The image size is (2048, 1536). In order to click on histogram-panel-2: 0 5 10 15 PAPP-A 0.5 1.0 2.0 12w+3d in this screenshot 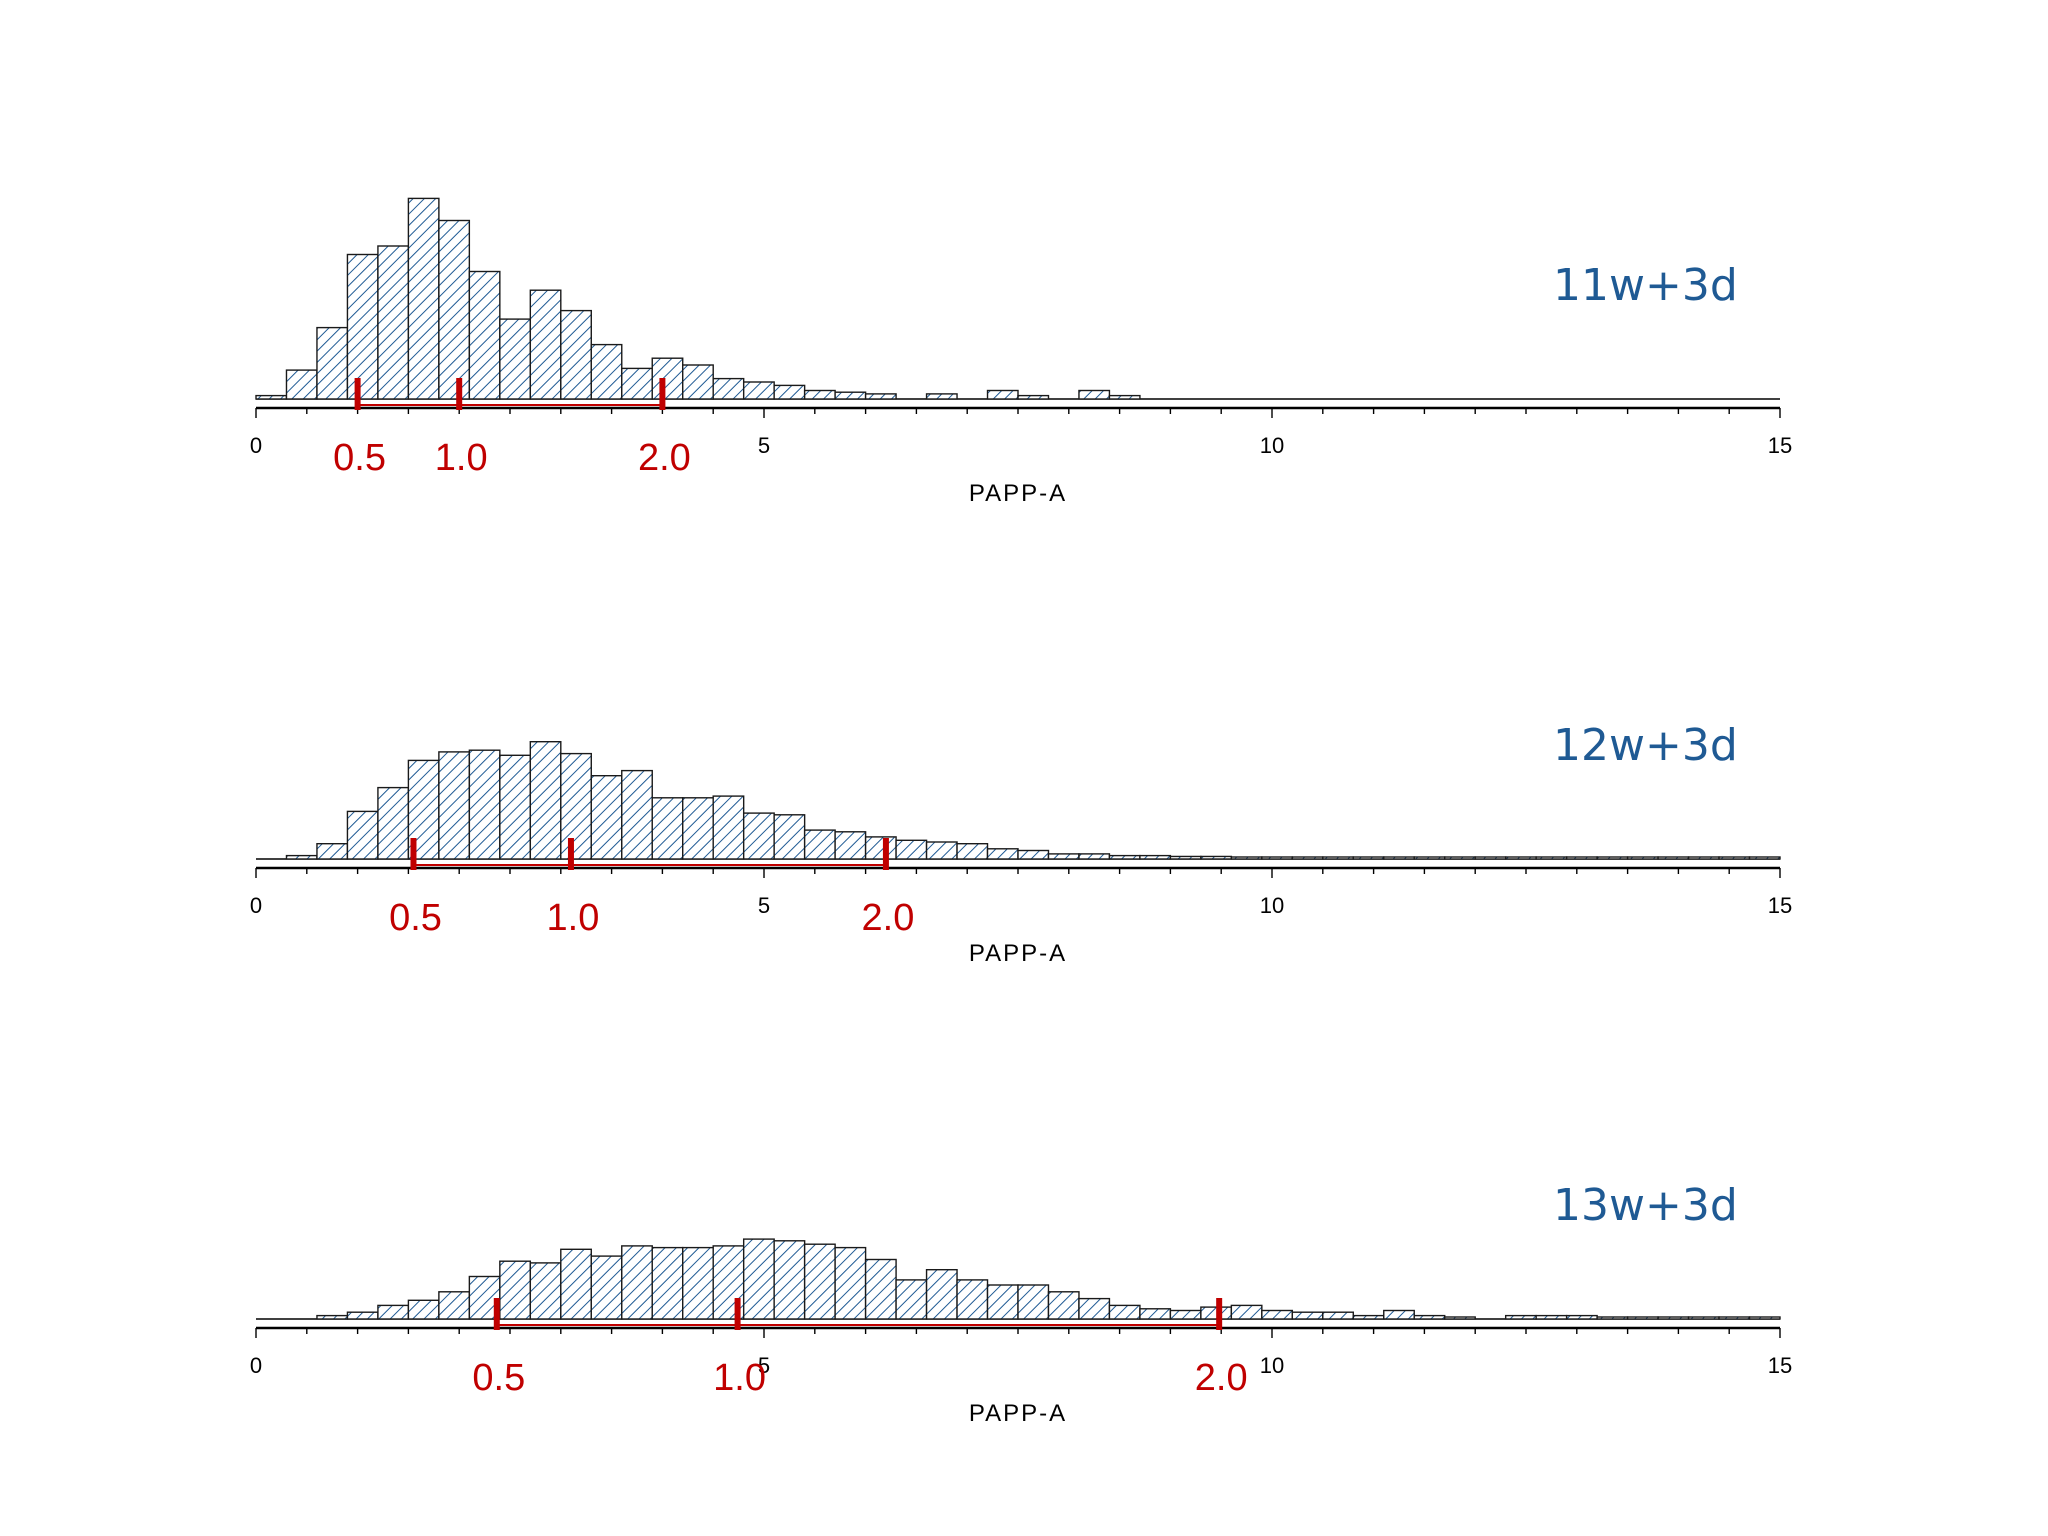, I will do `click(1021, 843)`.